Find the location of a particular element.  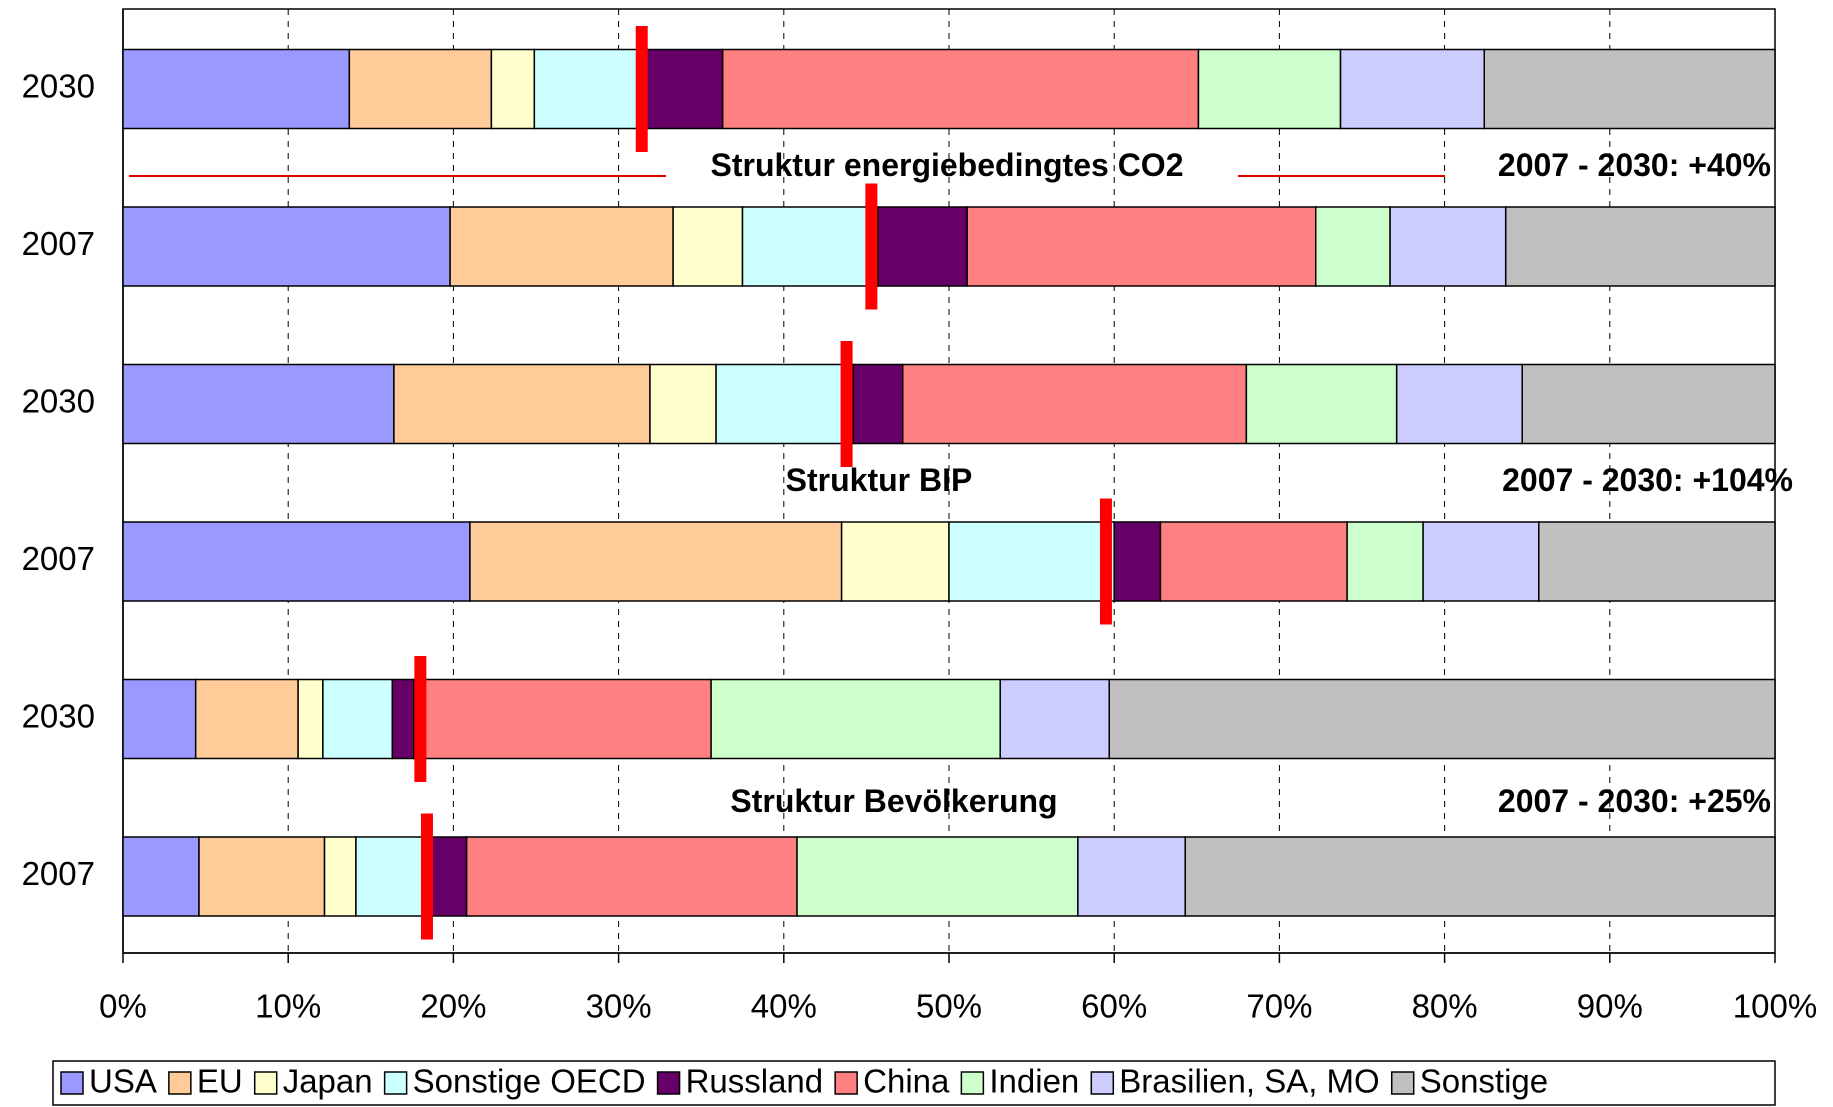

growth-label: 2007 - 2030: +25% is located at coordinates (1634, 801).